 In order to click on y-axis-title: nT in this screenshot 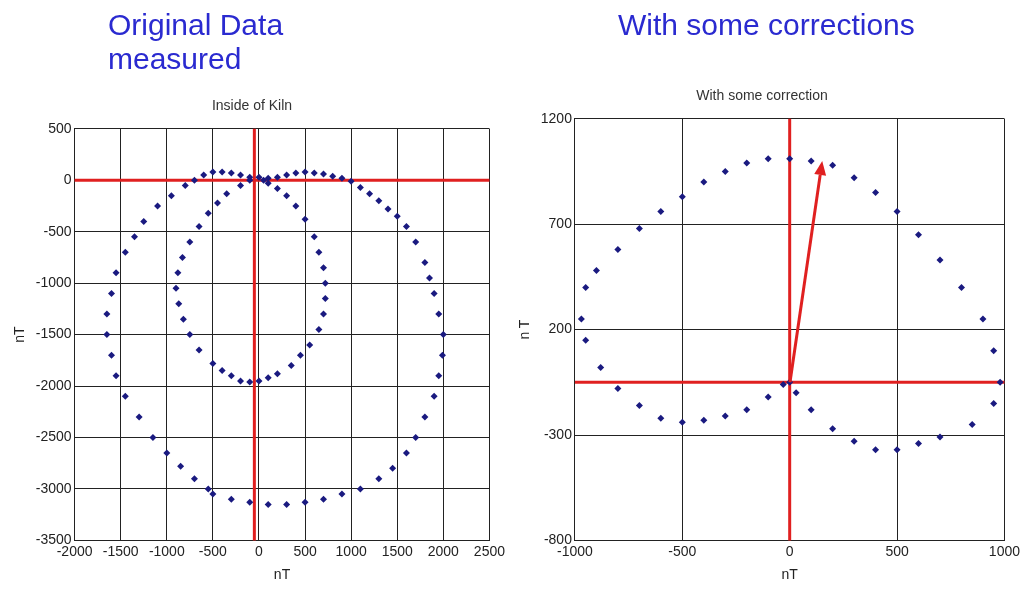, I will do `click(19, 334)`.